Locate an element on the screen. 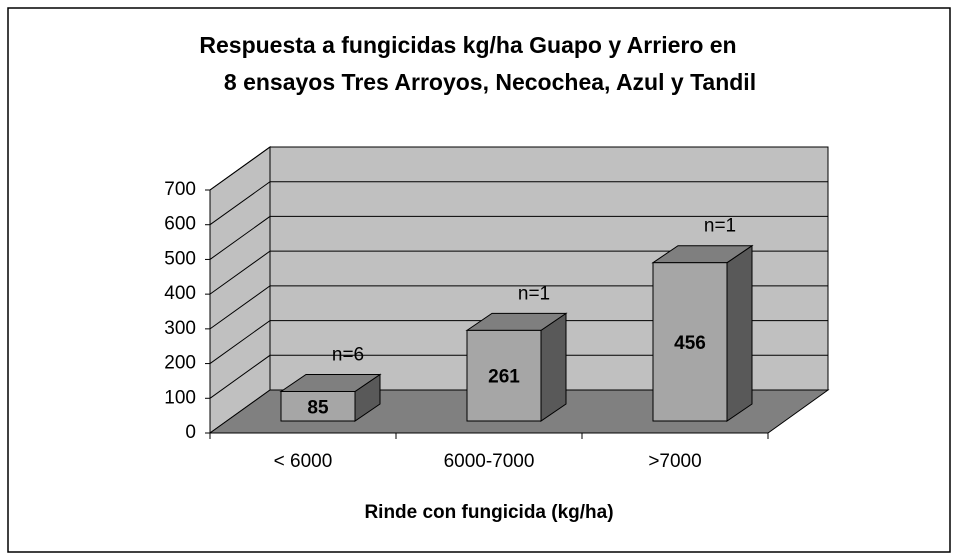  side-wall is located at coordinates (240, 290).